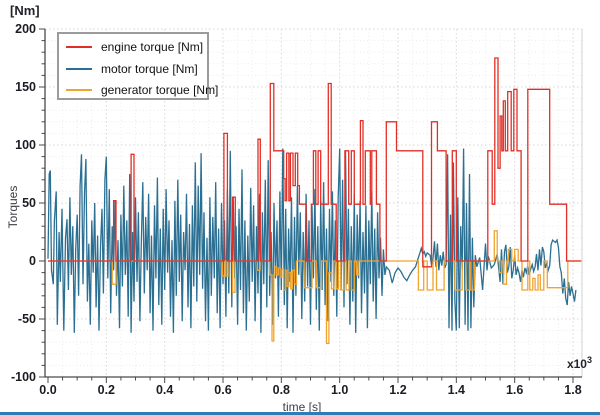 Image resolution: width=600 pixels, height=415 pixels. I want to click on x-multiplier-base: x10, so click(576, 364).